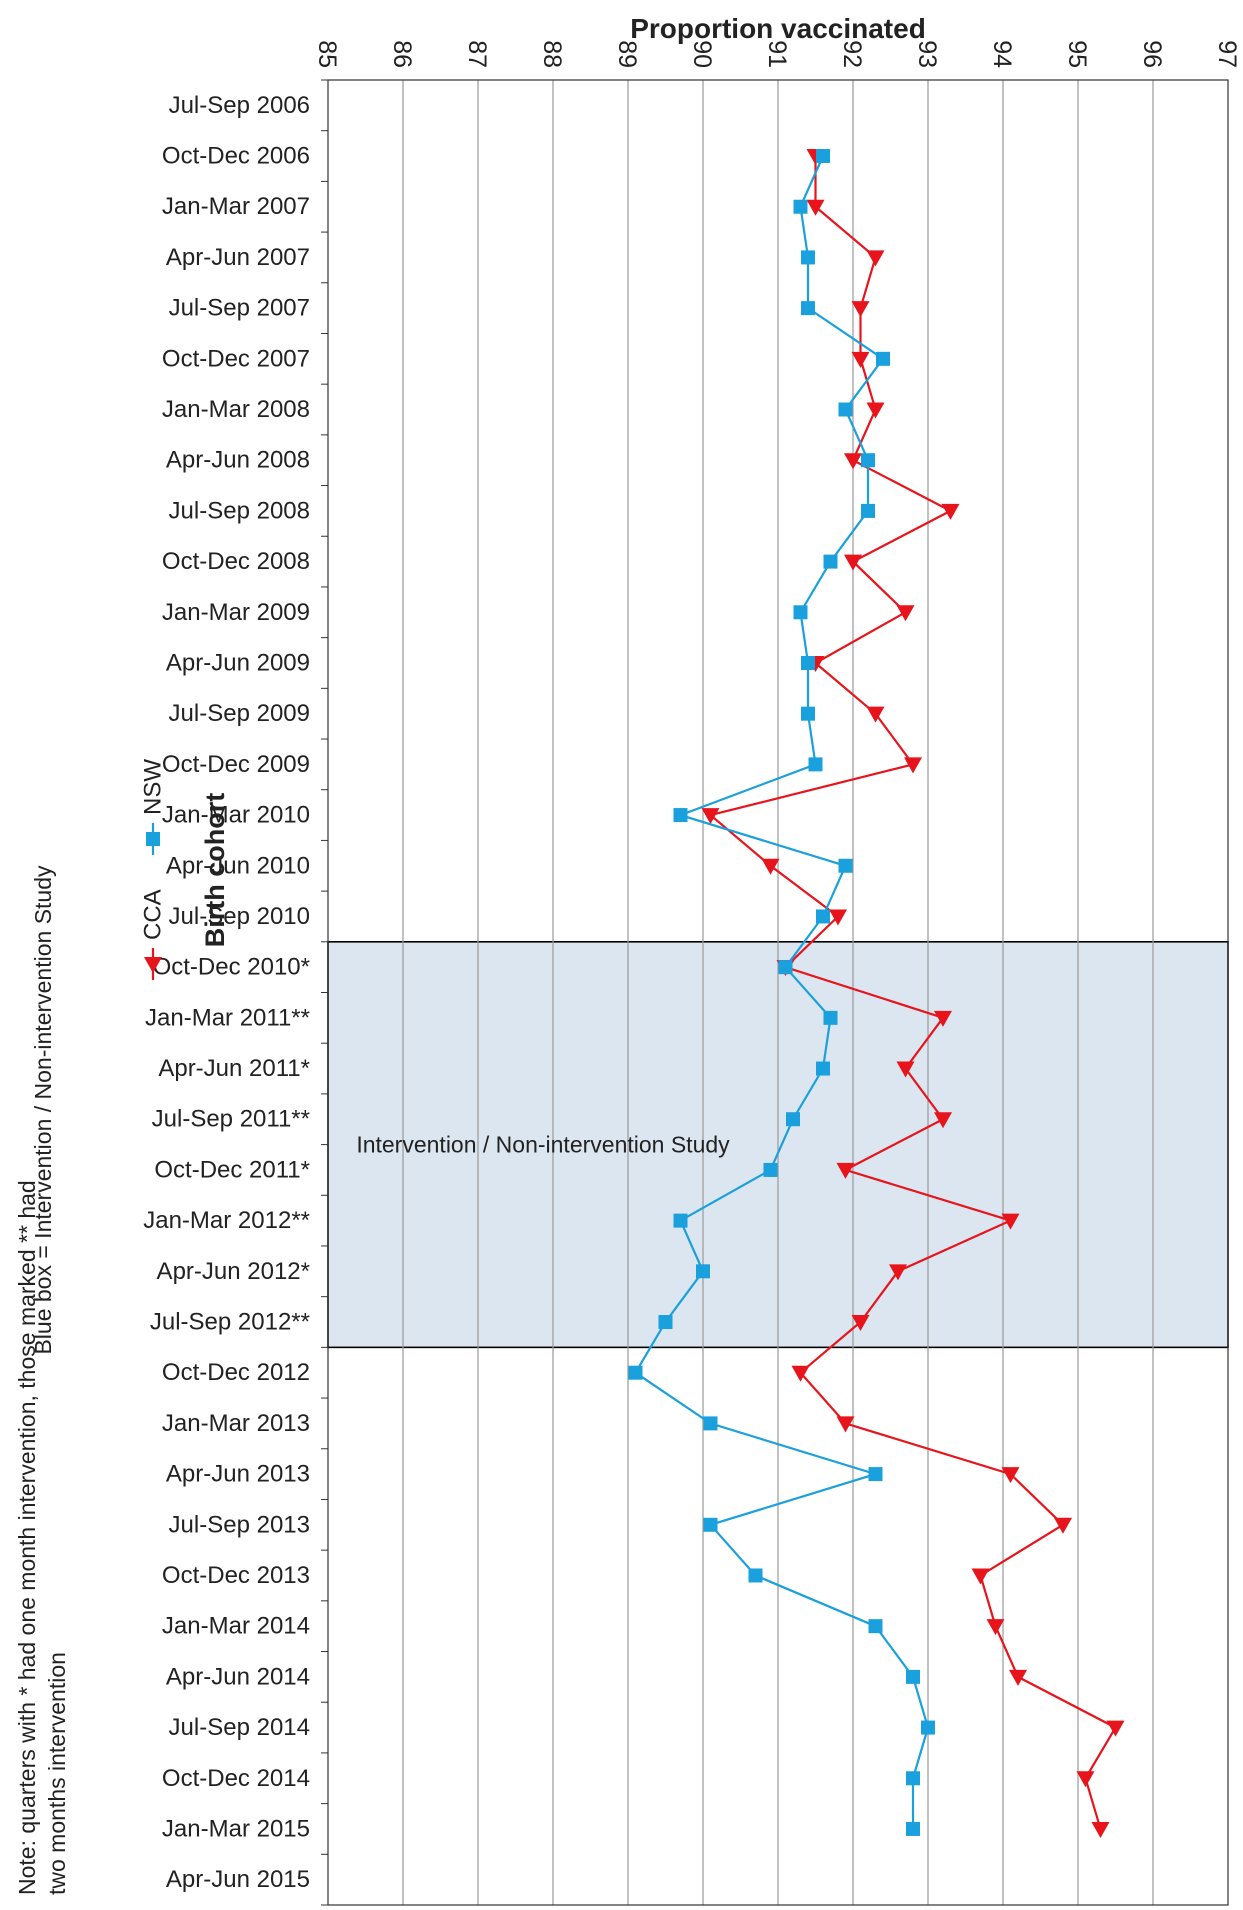 Image resolution: width=1243 pixels, height=1910 pixels. Describe the element at coordinates (852, 54) in the screenshot. I see `y-tick-label: 92` at that location.